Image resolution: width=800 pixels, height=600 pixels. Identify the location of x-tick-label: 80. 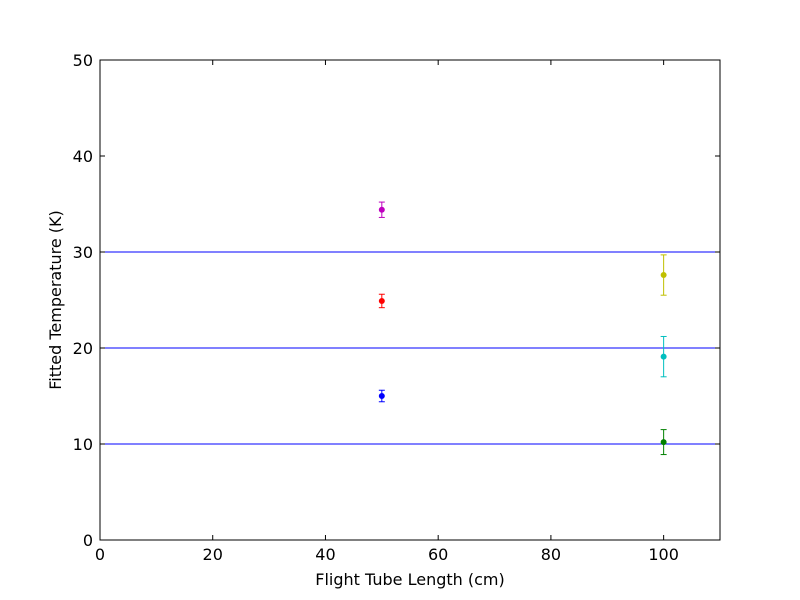
(551, 554).